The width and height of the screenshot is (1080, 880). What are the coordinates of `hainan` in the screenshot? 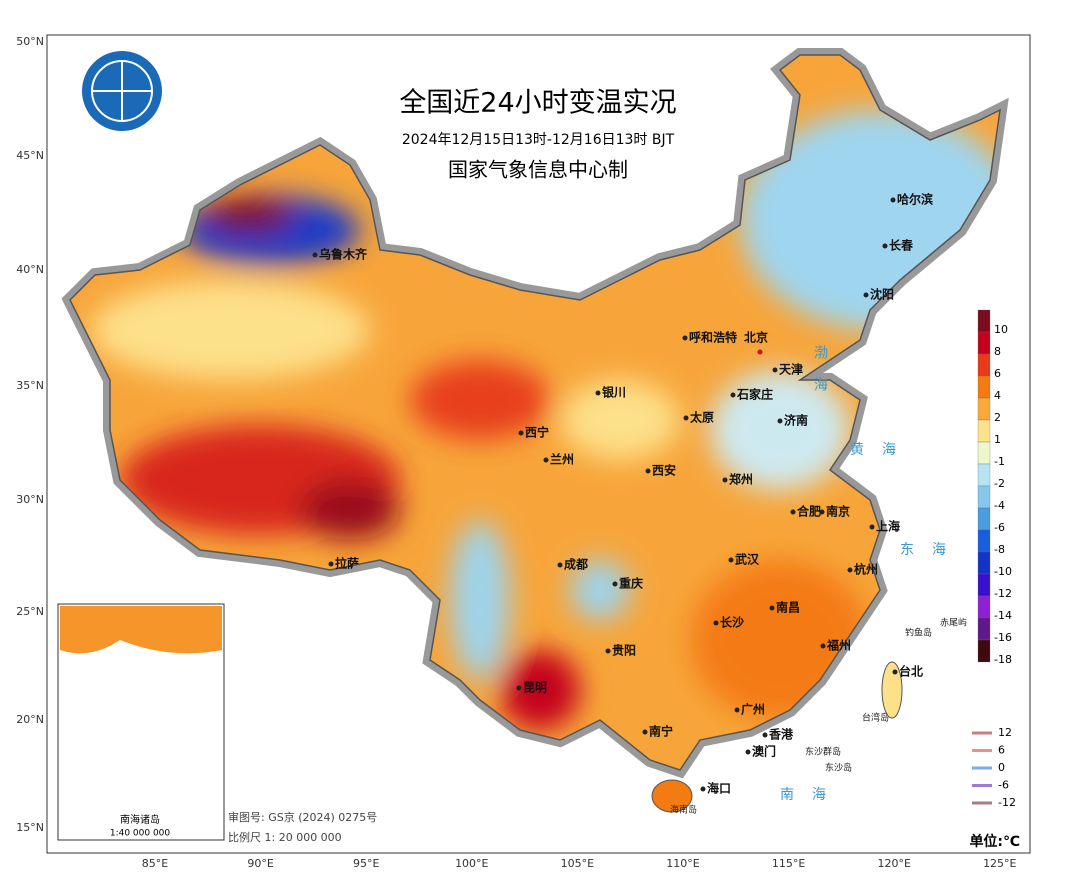 It's located at (672, 796).